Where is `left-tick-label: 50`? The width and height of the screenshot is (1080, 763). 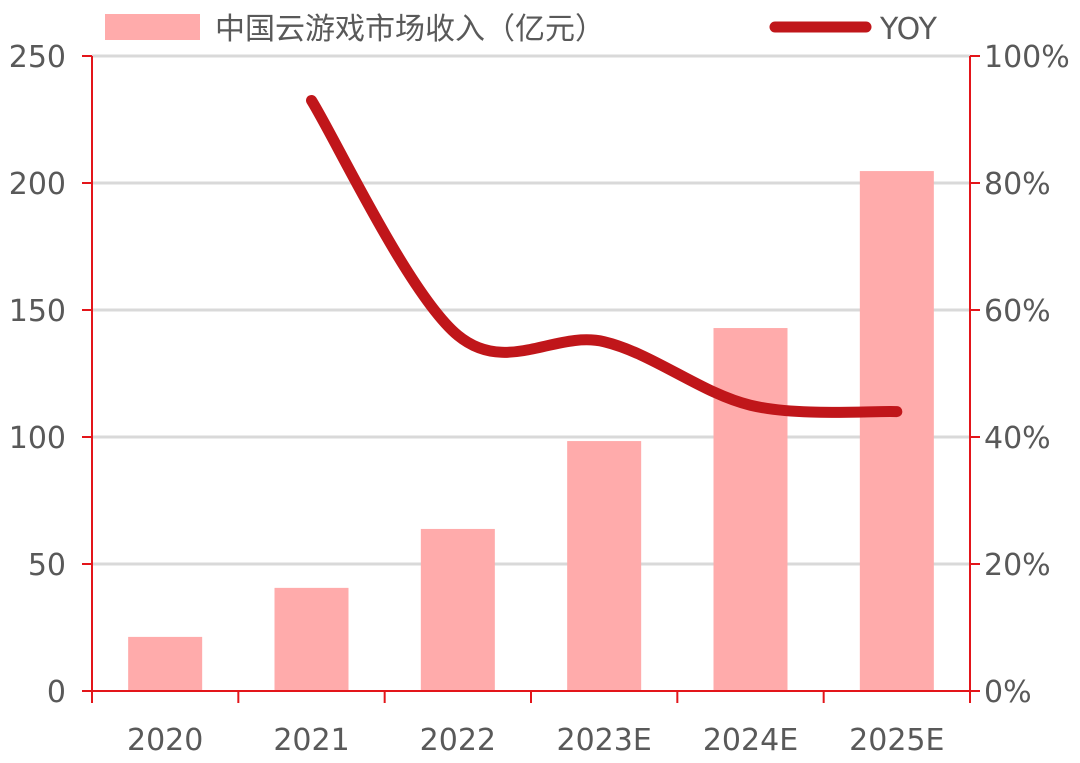
left-tick-label: 50 is located at coordinates (47, 565).